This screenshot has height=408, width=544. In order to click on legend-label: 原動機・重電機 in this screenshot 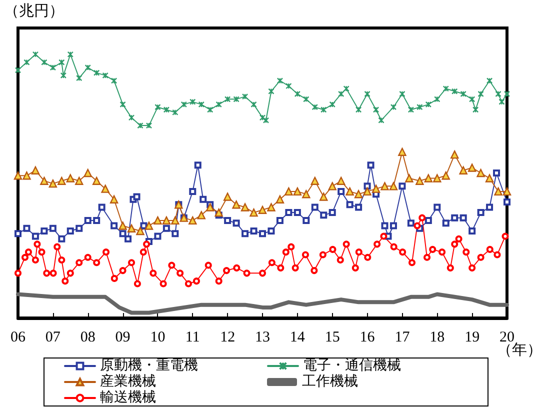, I will do `click(149, 366)`.